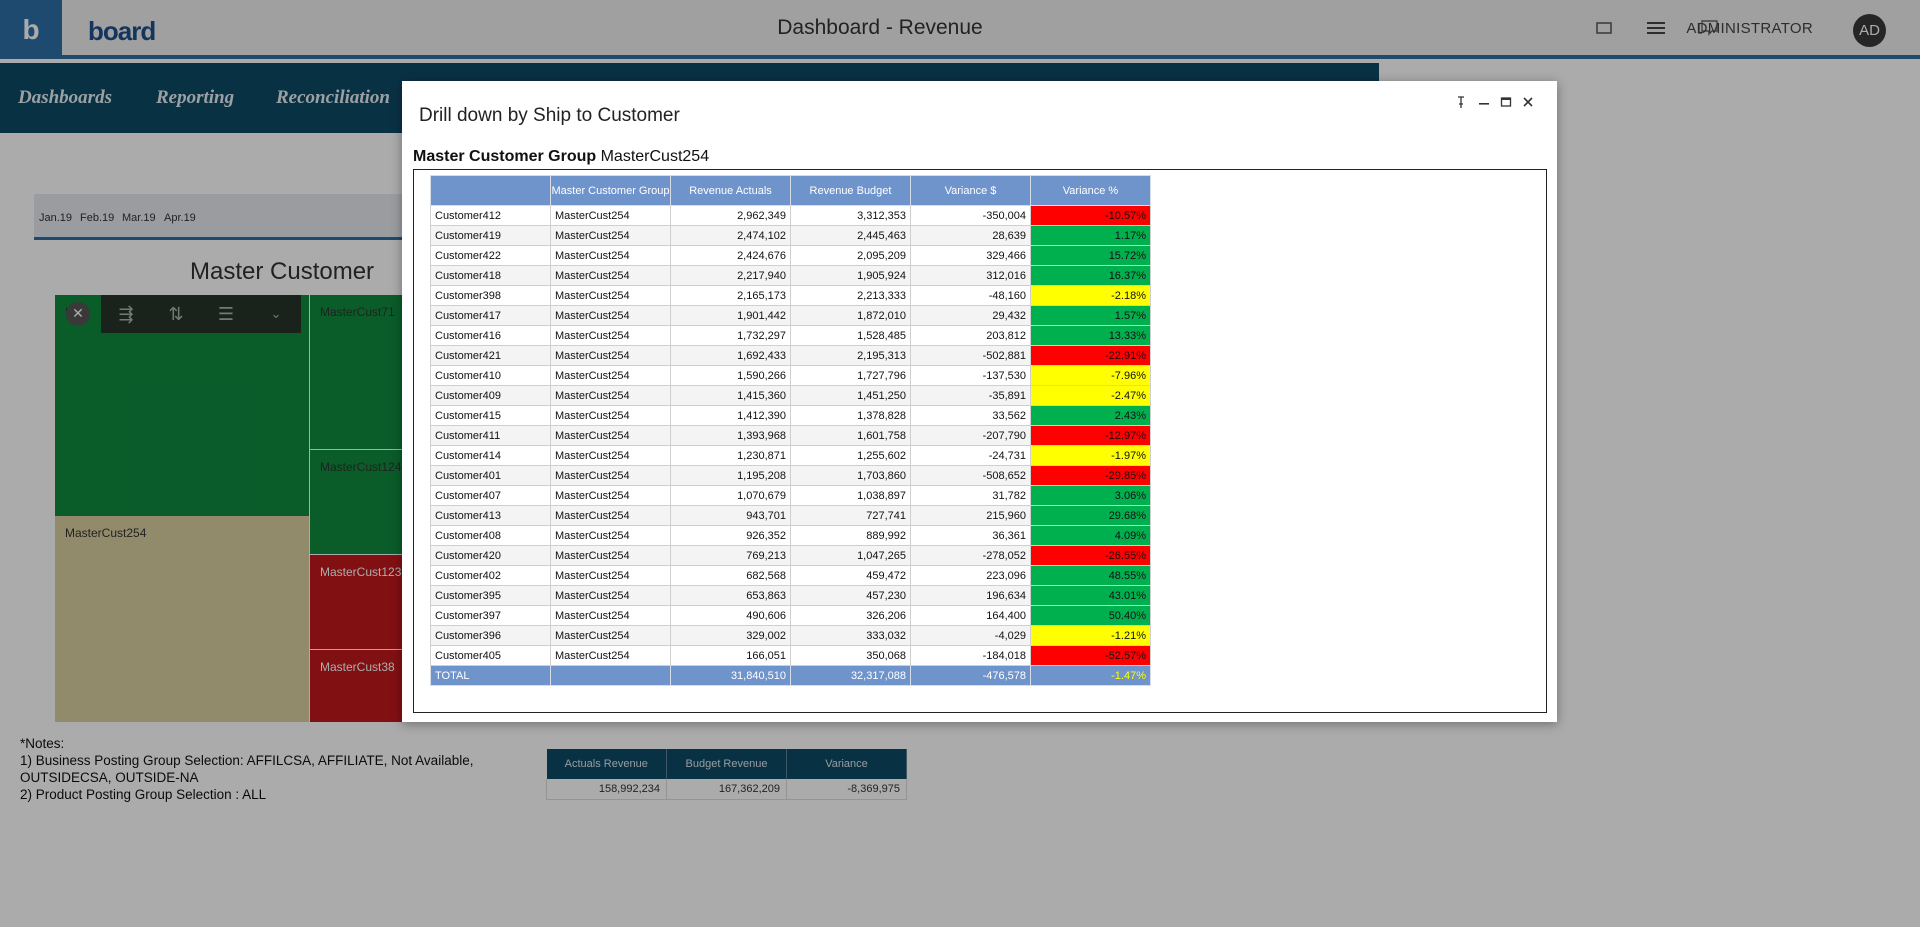 This screenshot has height=927, width=1920. What do you see at coordinates (361, 572) in the screenshot?
I see `treemap-label: MasterCust123` at bounding box center [361, 572].